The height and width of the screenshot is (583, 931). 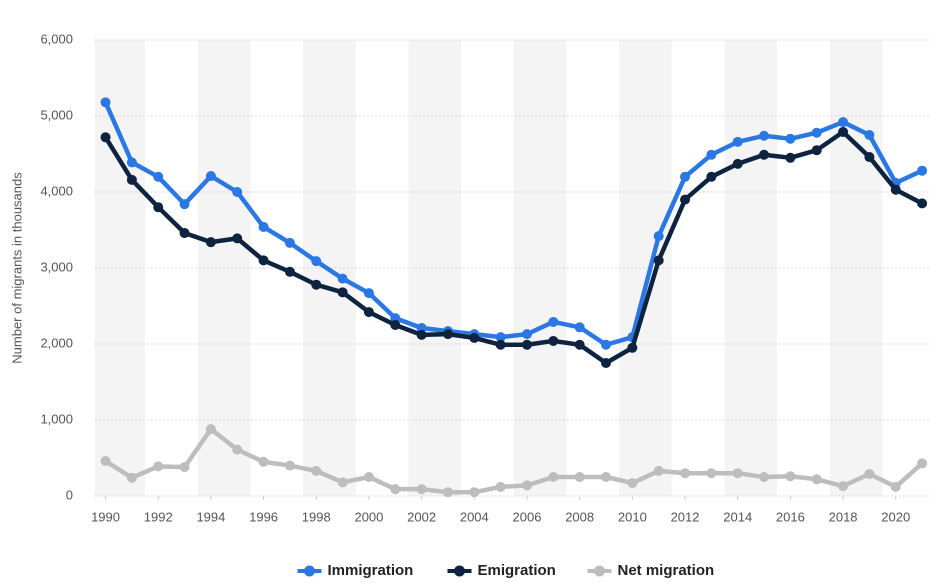 I want to click on x-tick-label: 1998, so click(x=316, y=516).